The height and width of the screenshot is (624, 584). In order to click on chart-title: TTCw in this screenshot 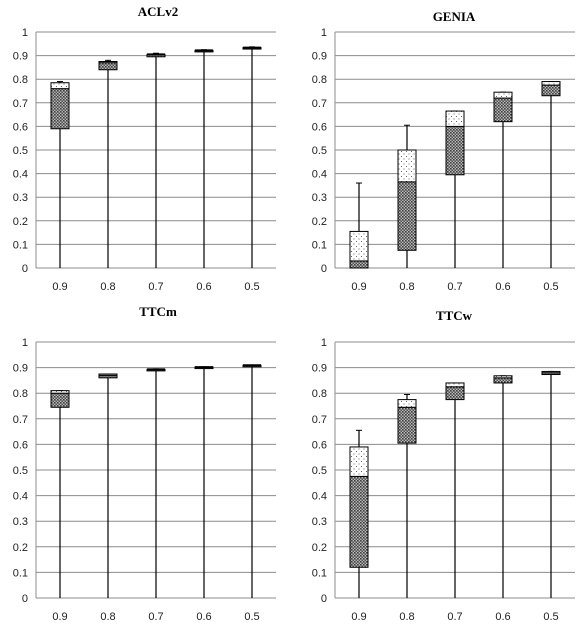, I will do `click(454, 315)`.